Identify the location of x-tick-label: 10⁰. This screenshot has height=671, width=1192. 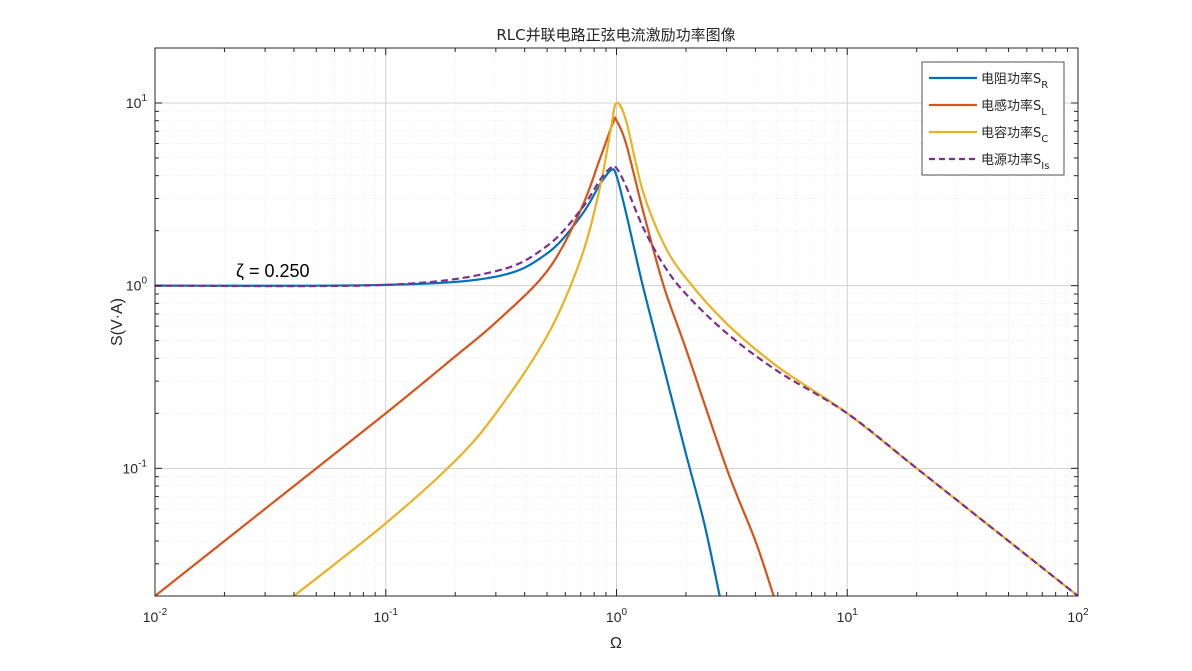
(617, 616).